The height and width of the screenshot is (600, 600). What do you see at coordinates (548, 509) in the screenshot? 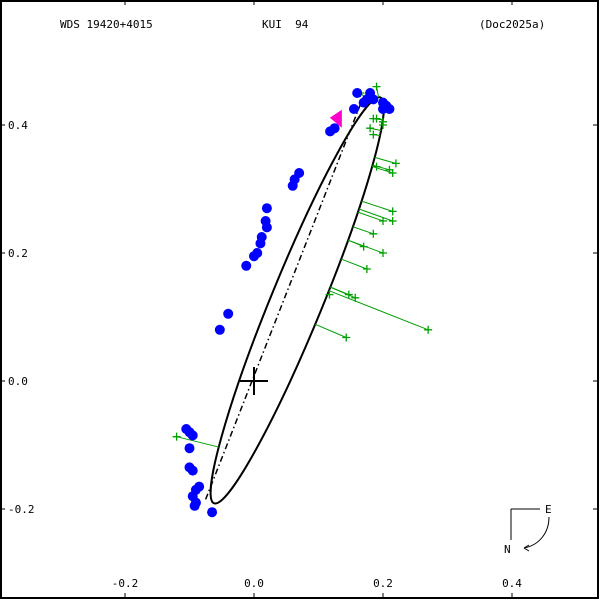
I see `compass-east-label: E` at bounding box center [548, 509].